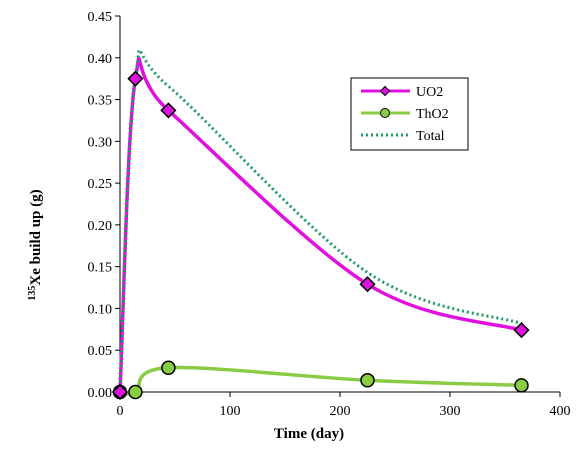 The height and width of the screenshot is (452, 588). What do you see at coordinates (100, 226) in the screenshot?
I see `y-tick-label: 0.20` at bounding box center [100, 226].